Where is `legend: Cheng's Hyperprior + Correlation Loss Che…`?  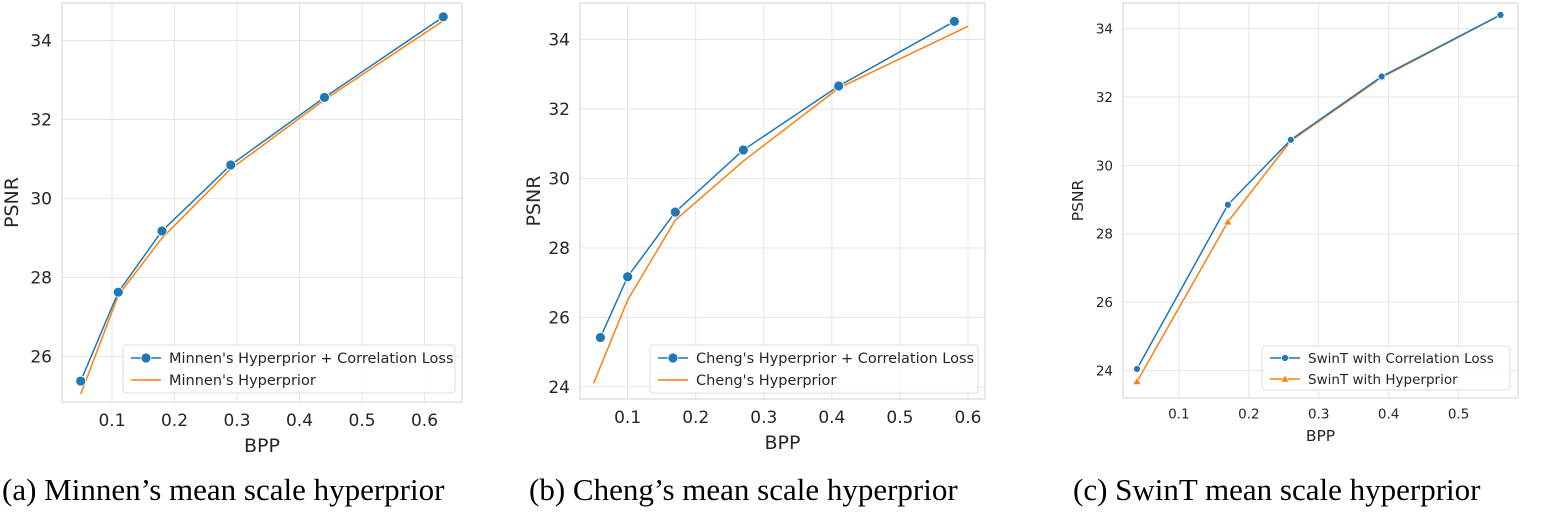 legend: Cheng's Hyperprior + Correlation Loss Che… is located at coordinates (814, 369).